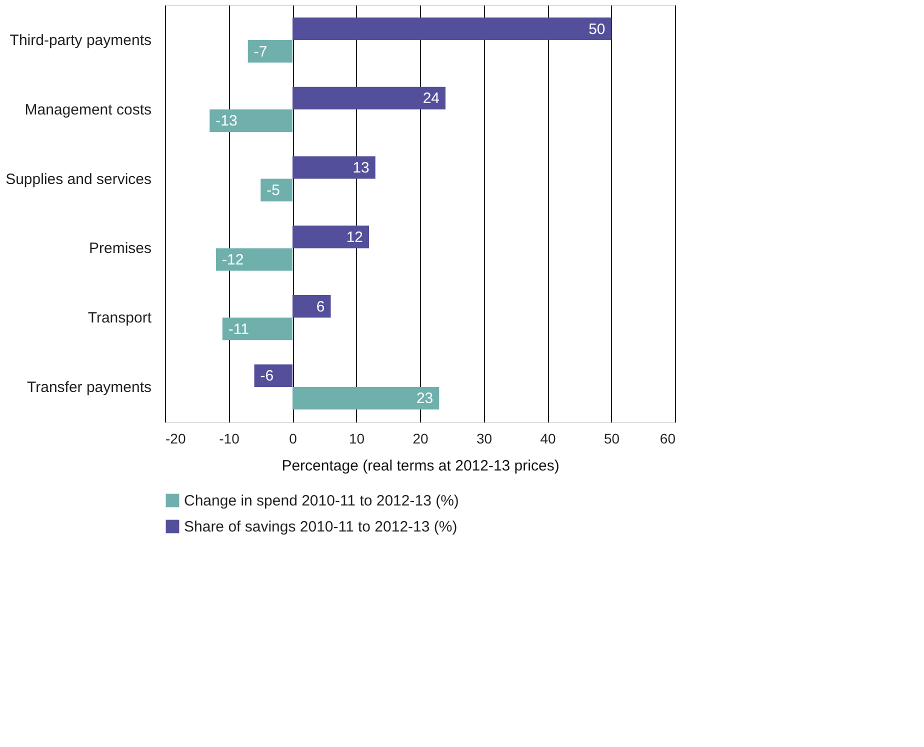  Describe the element at coordinates (233, 259) in the screenshot. I see `data-label: -12` at that location.